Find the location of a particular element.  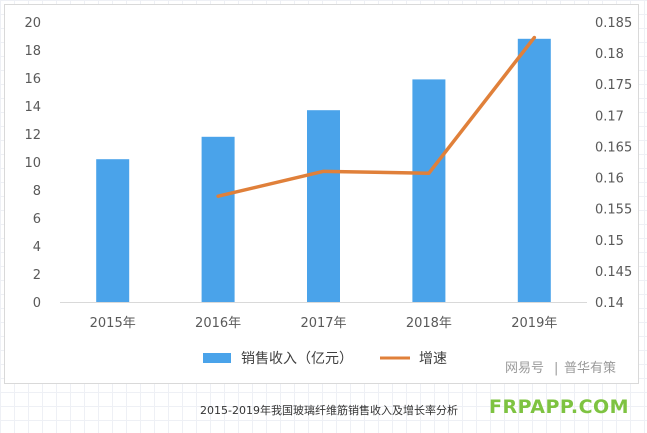

y-right-tick-2: 0.15 is located at coordinates (609, 241).